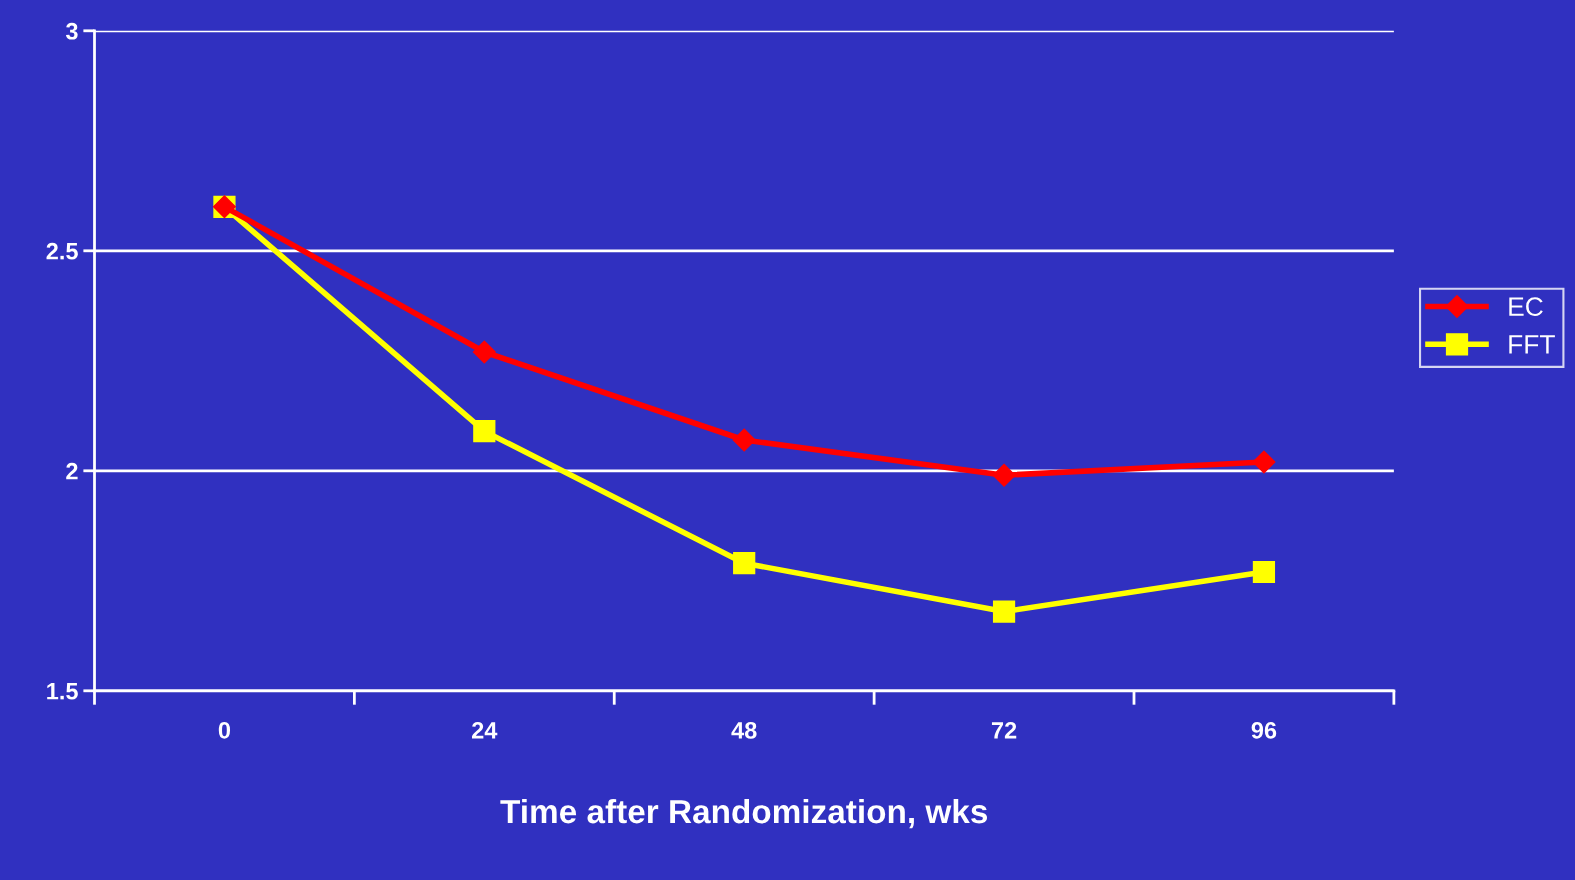 The height and width of the screenshot is (880, 1575). I want to click on y-tick-label: 2, so click(72, 471).